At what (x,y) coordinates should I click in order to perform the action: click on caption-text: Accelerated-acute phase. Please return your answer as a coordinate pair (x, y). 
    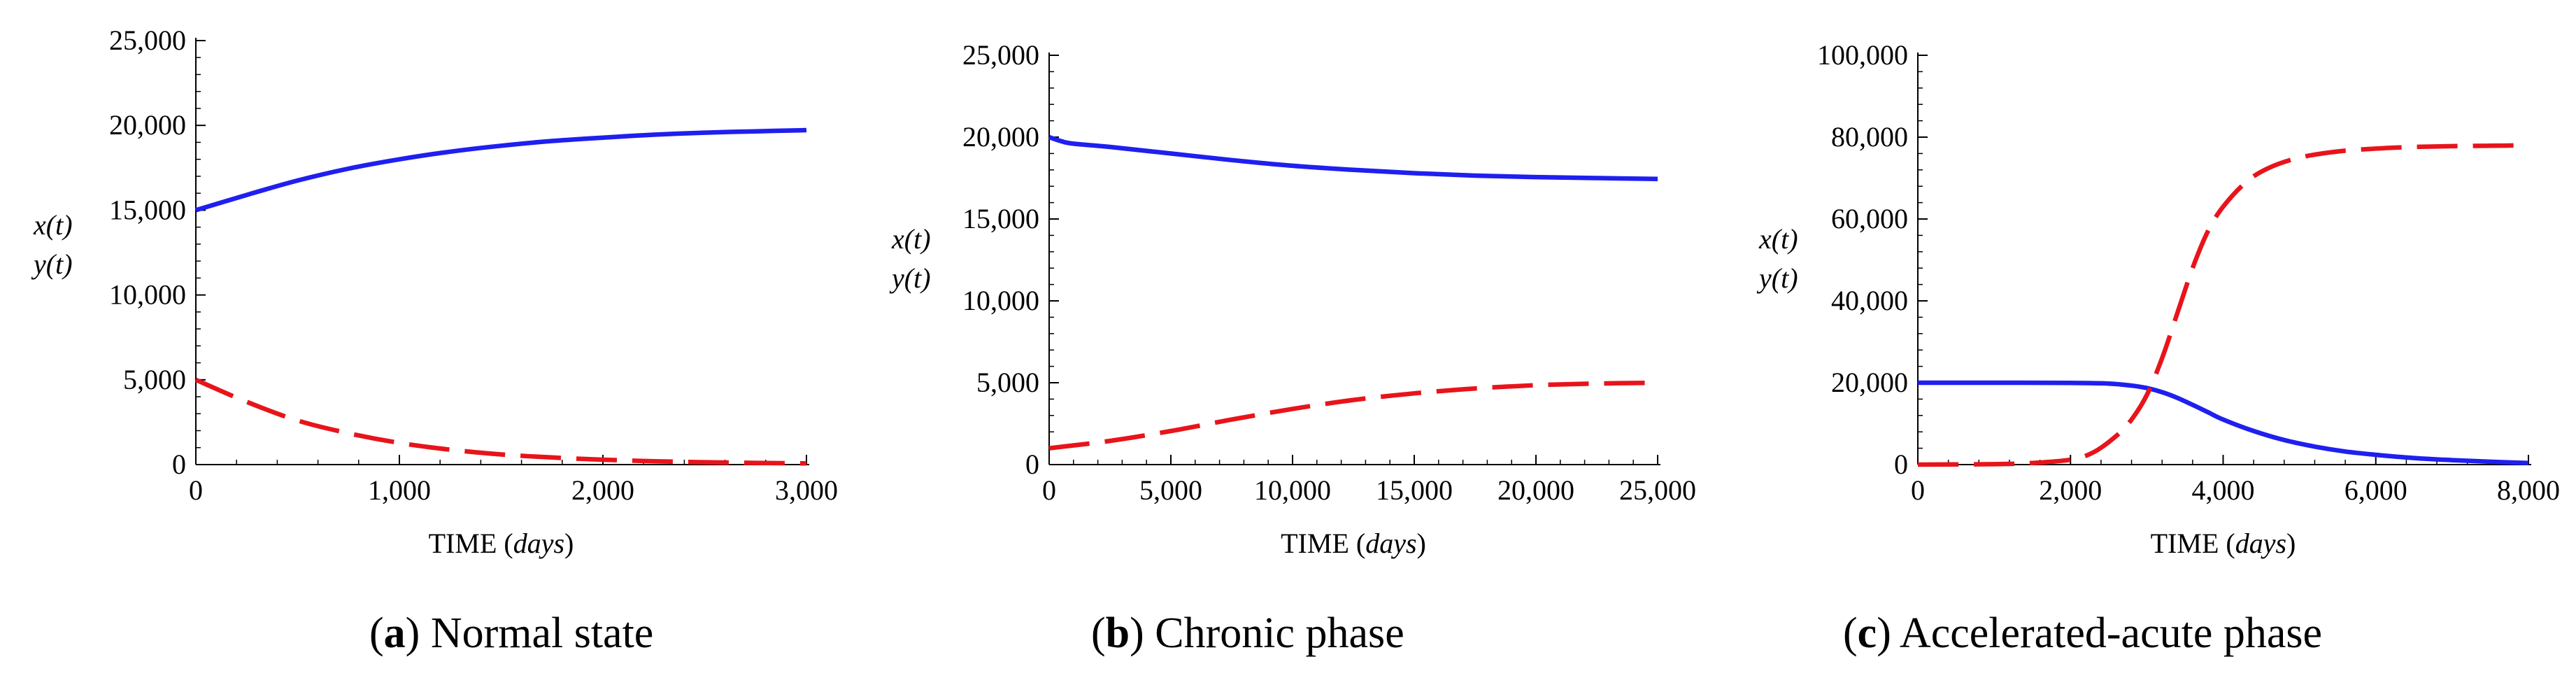
    Looking at the image, I should click on (2111, 633).